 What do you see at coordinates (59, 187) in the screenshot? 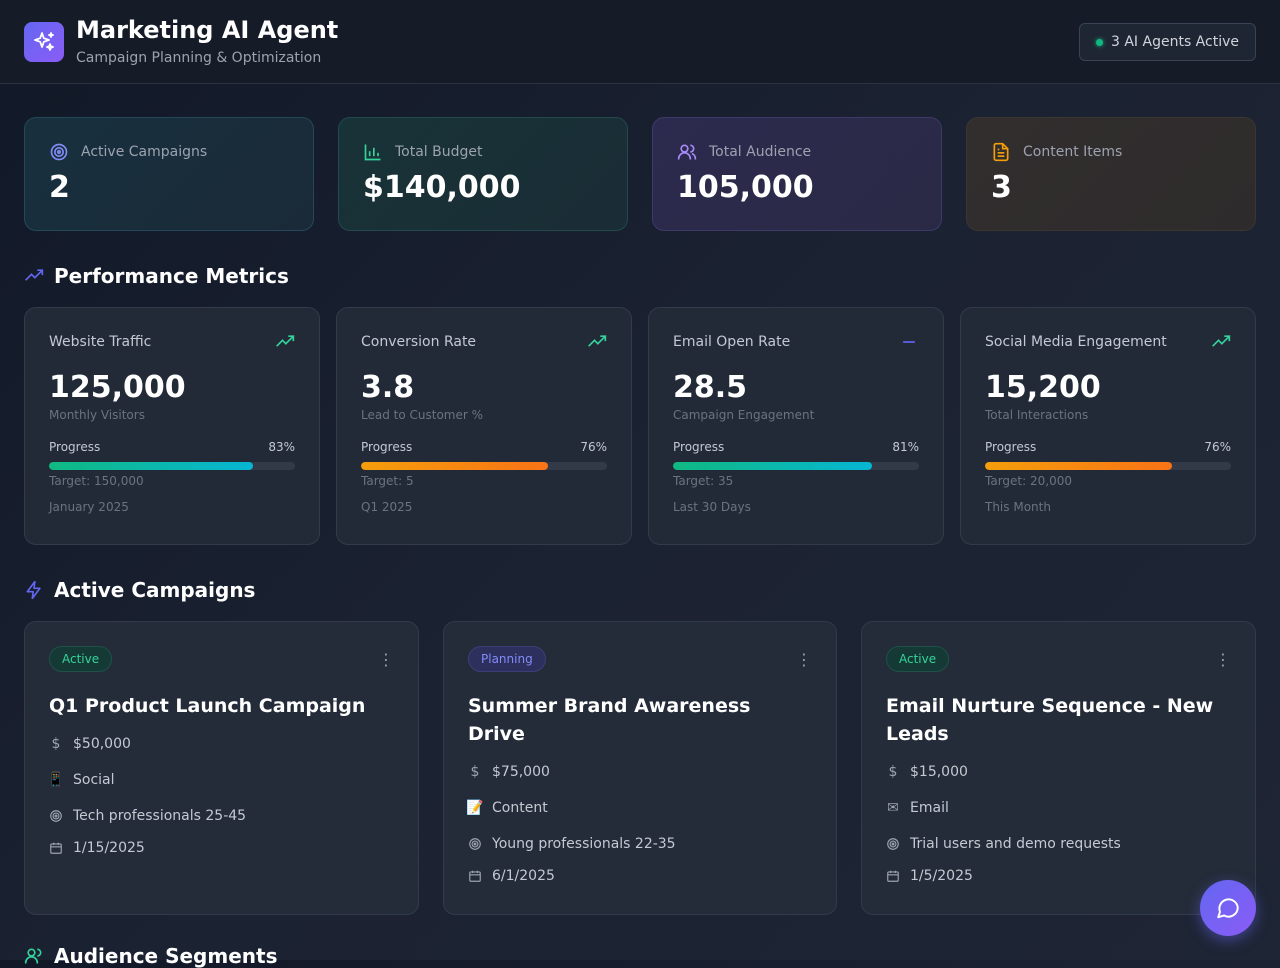
I see `stat-value: 2` at bounding box center [59, 187].